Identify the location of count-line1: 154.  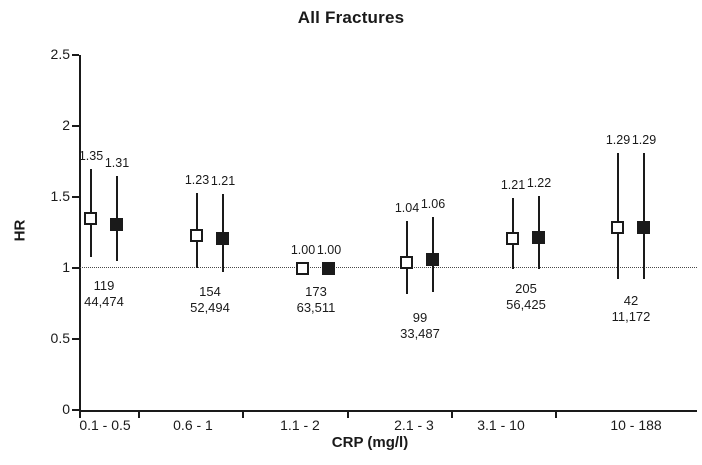
(210, 292).